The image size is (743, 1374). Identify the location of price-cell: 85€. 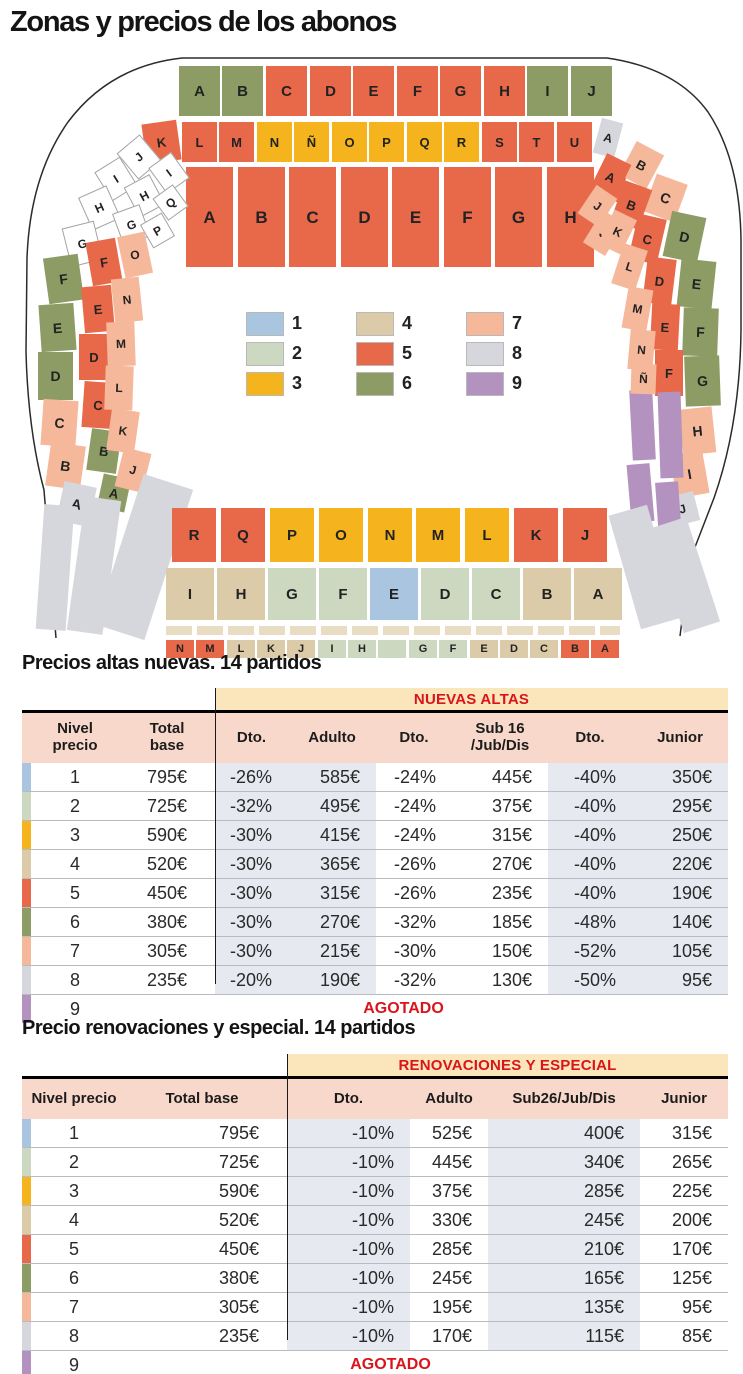
(696, 1335).